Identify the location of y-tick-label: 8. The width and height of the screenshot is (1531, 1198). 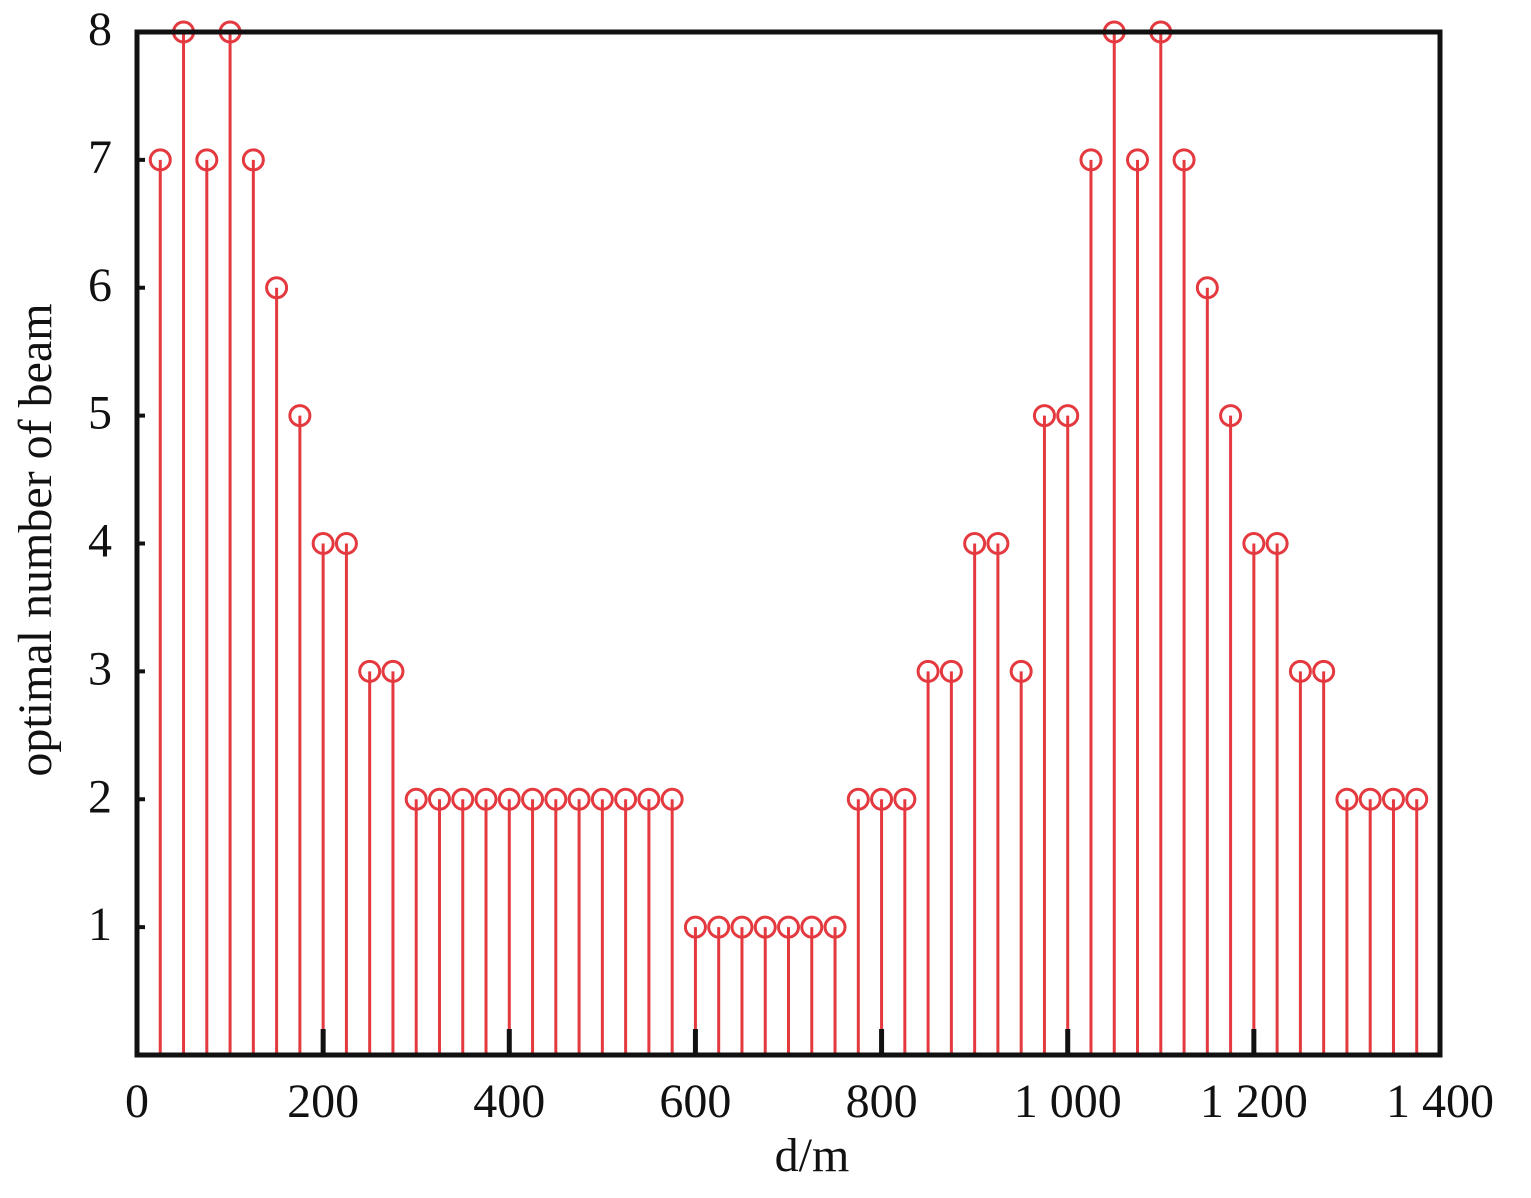
(100, 29).